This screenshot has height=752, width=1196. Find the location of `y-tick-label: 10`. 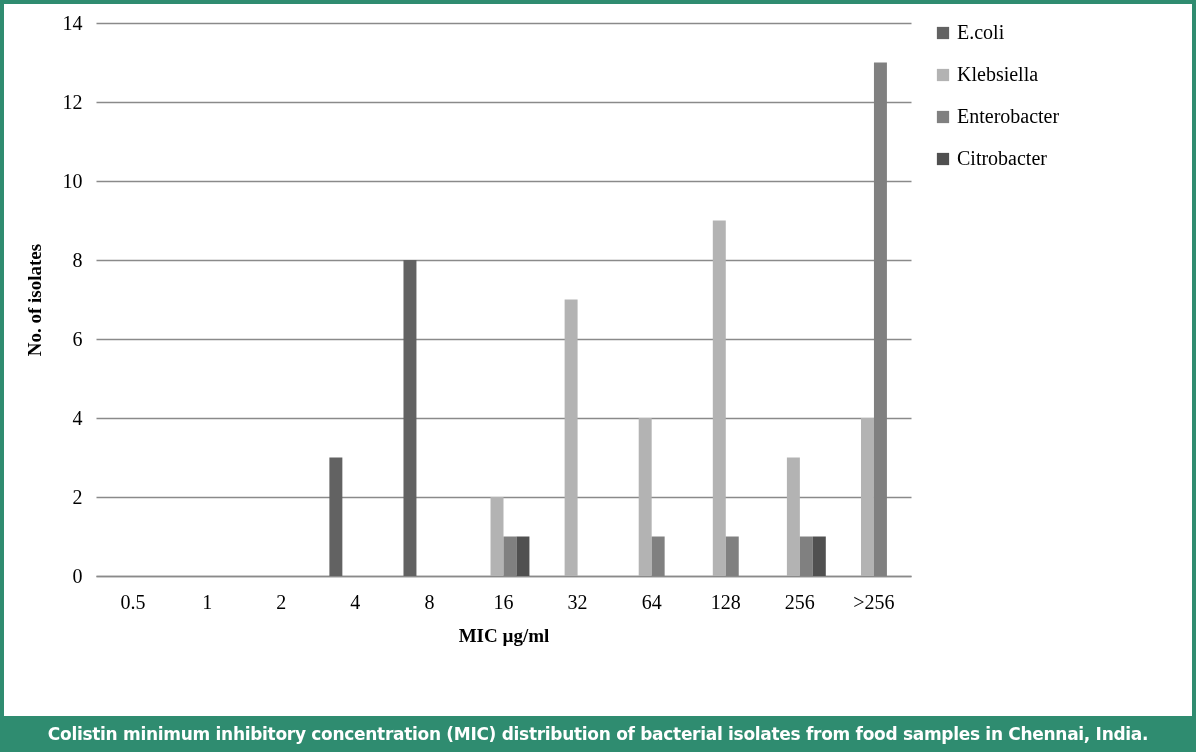

y-tick-label: 10 is located at coordinates (72, 180).